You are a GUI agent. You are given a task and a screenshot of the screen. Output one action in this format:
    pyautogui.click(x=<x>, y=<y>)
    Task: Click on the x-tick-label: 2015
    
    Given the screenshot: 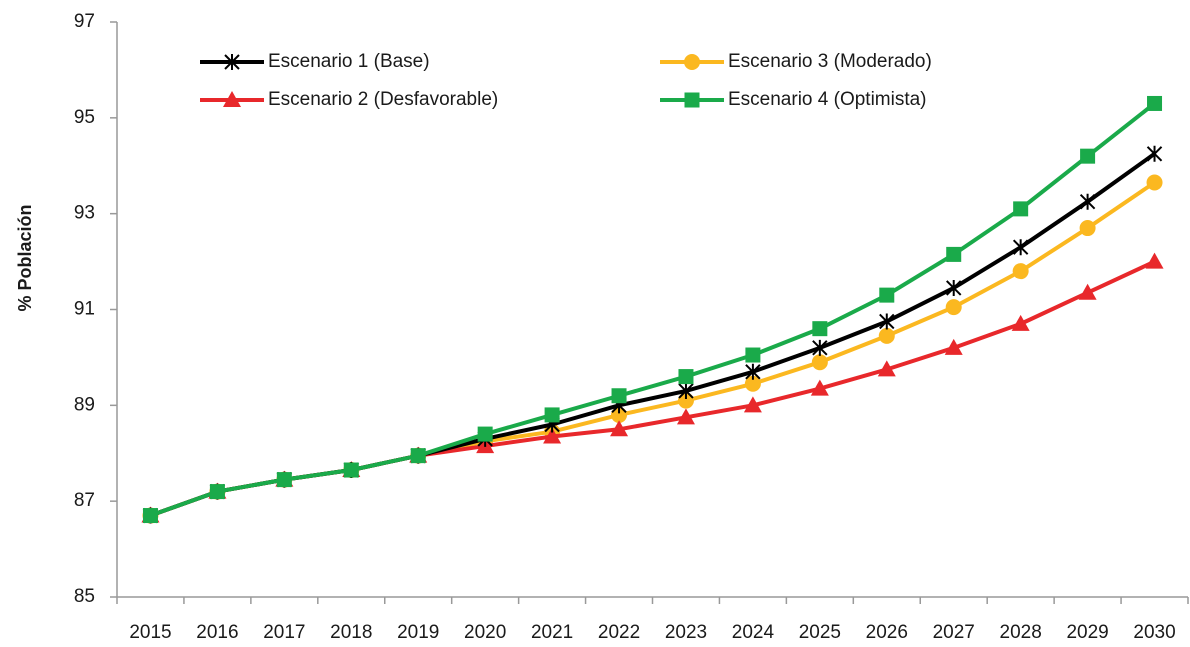 What is the action you would take?
    pyautogui.click(x=150, y=632)
    